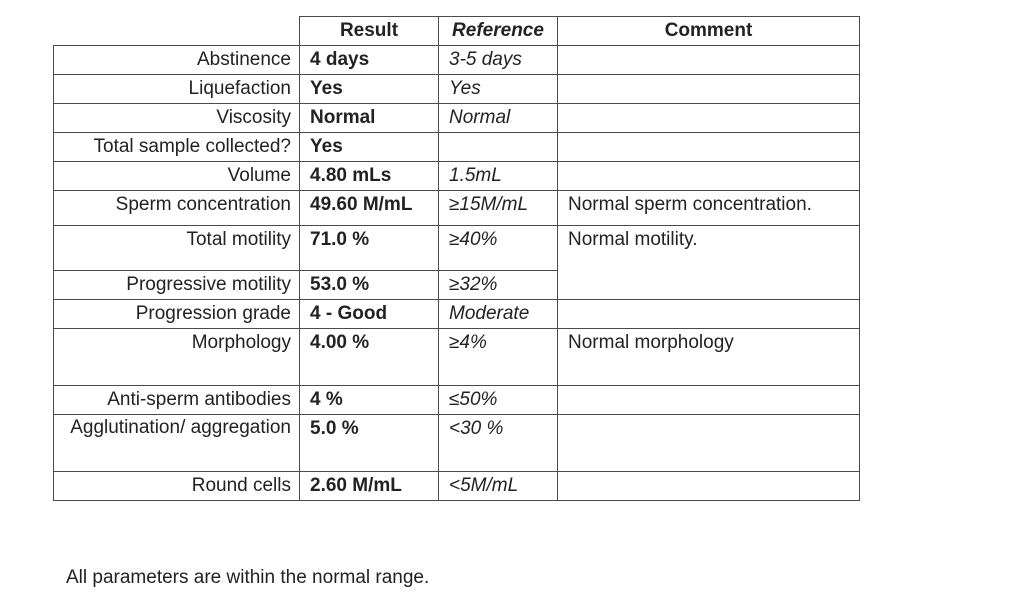 The height and width of the screenshot is (600, 1022). What do you see at coordinates (369, 248) in the screenshot?
I see `row-result: 71.0 %` at bounding box center [369, 248].